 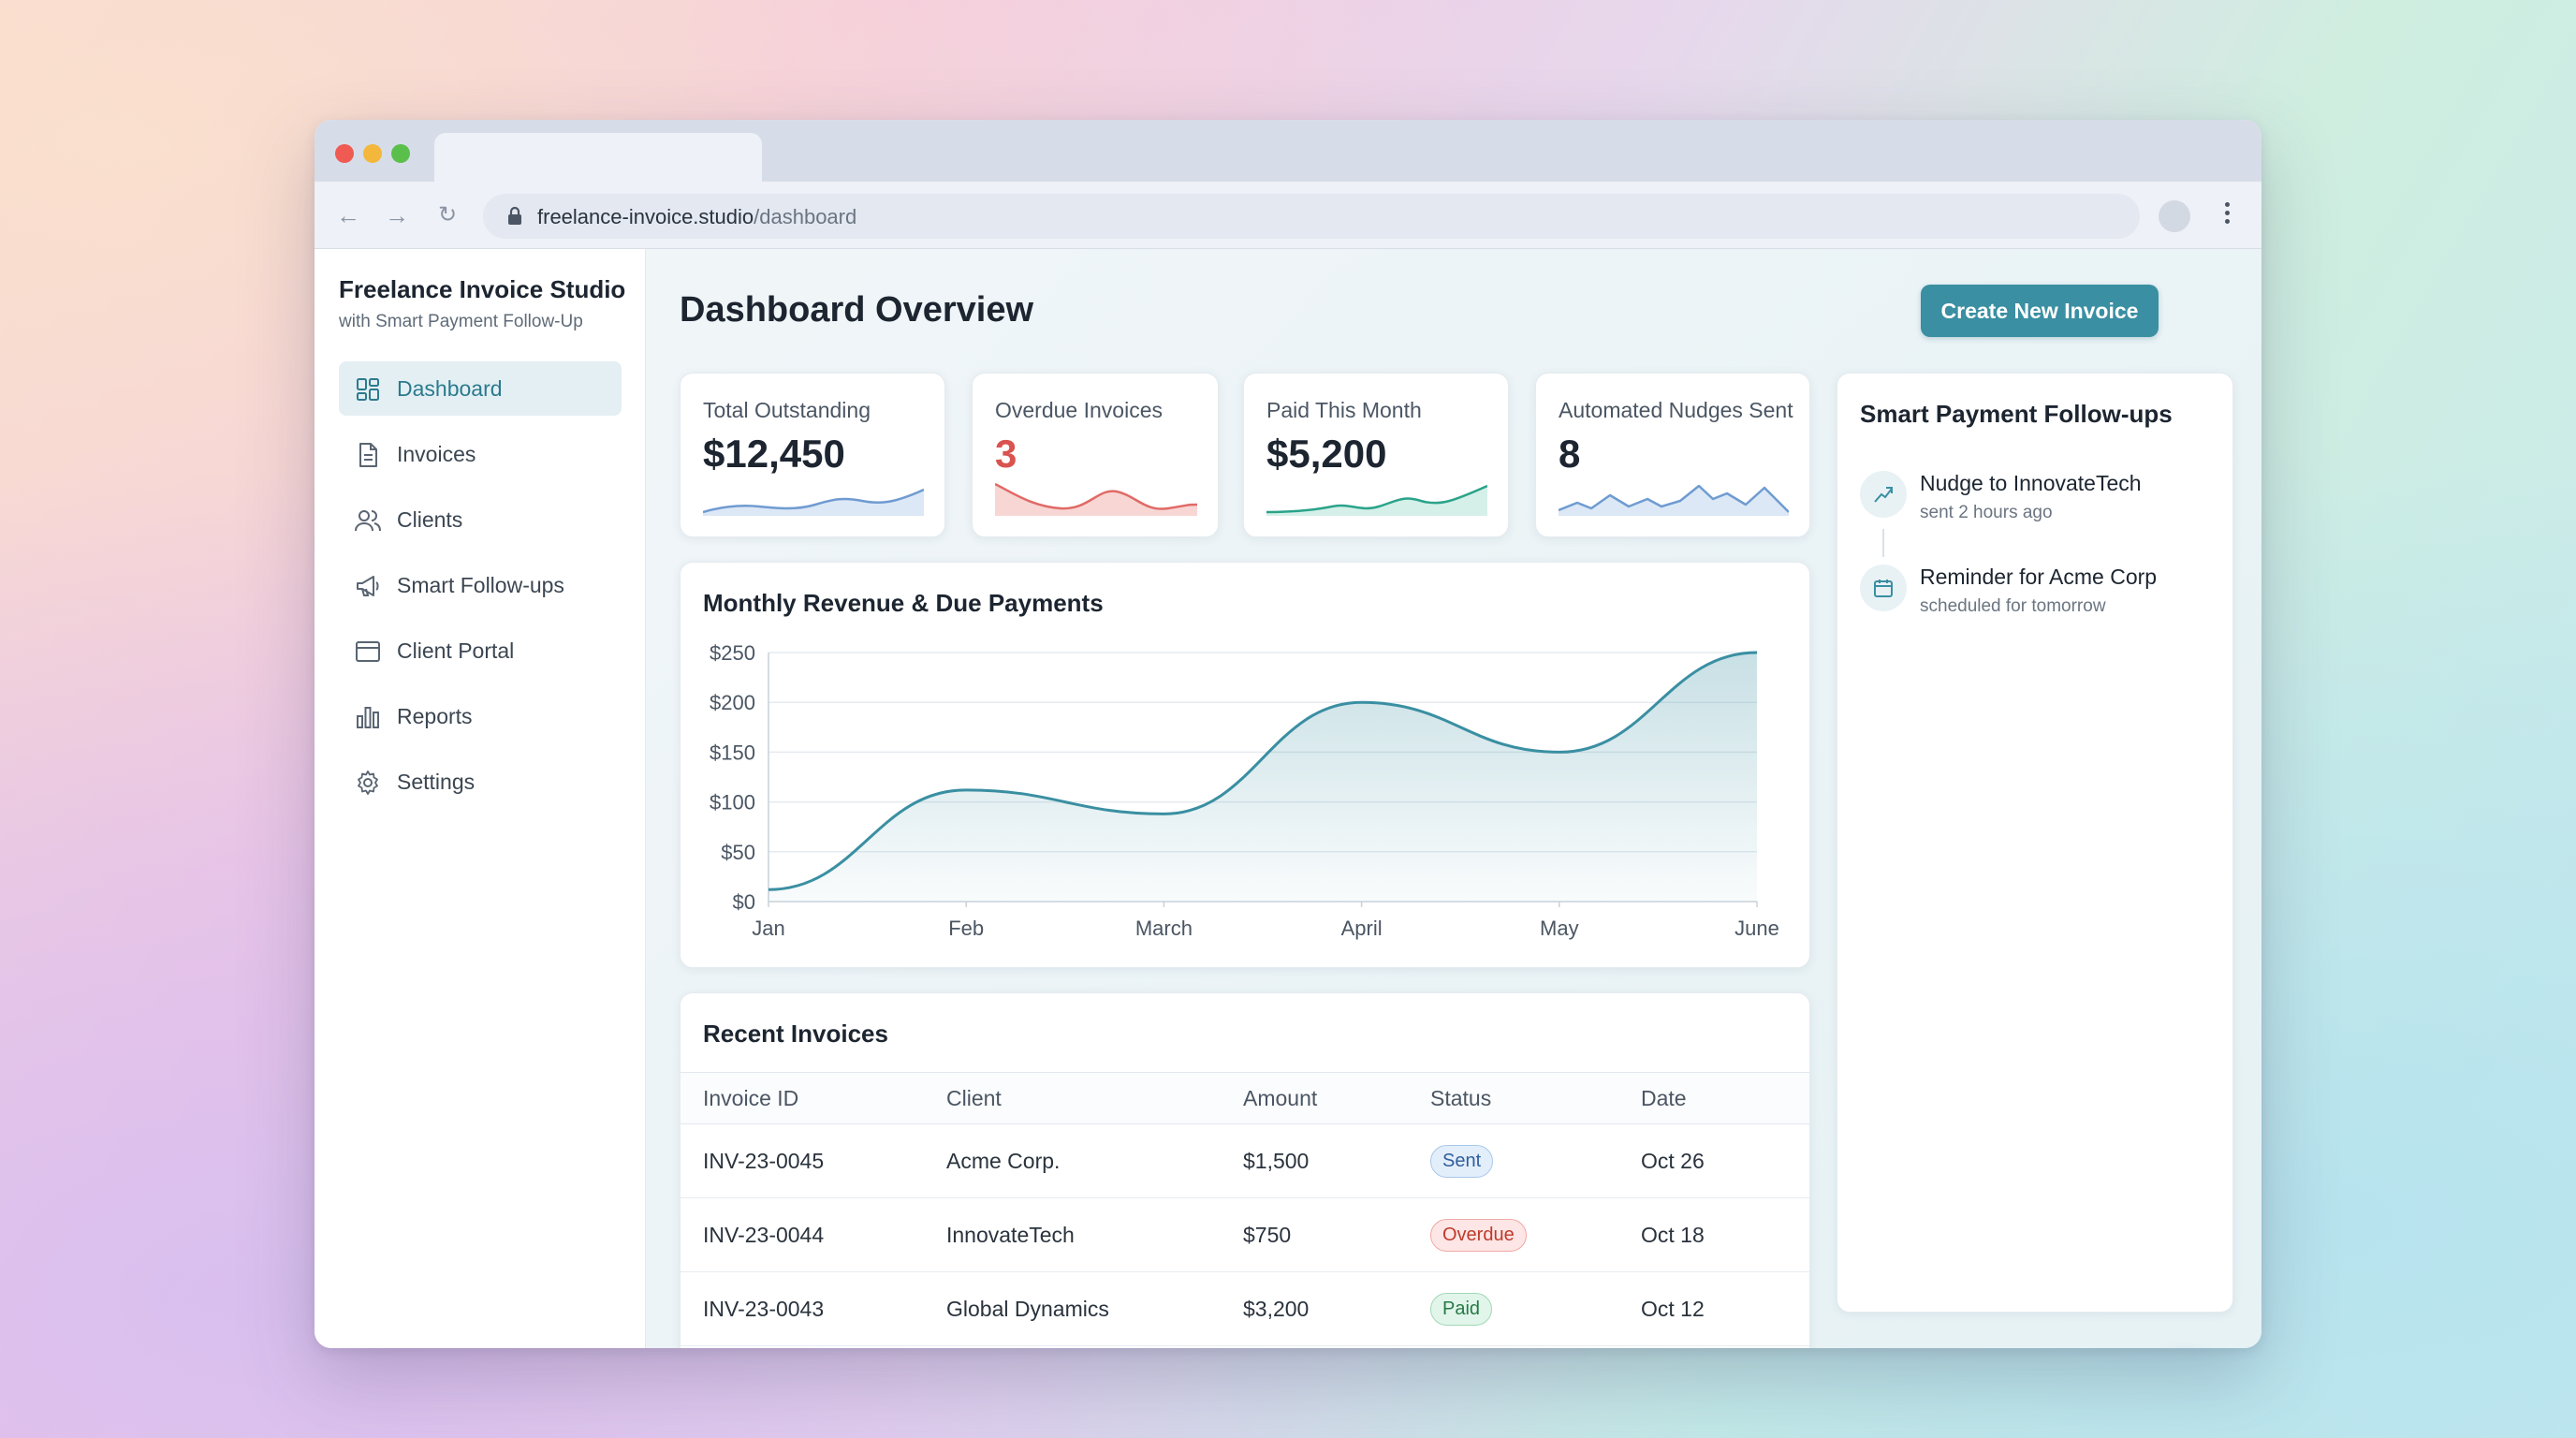 What do you see at coordinates (456, 650) in the screenshot?
I see `sidebar-item-label: Client Portal` at bounding box center [456, 650].